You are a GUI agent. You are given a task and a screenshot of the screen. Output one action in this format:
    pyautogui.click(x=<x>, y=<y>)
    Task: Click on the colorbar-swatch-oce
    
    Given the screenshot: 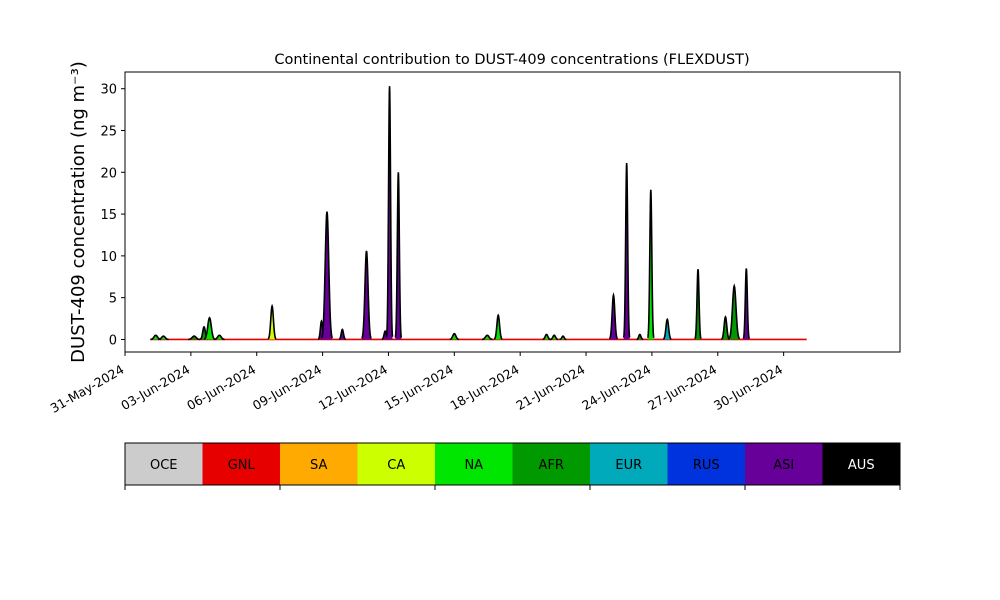 What is the action you would take?
    pyautogui.click(x=164, y=464)
    